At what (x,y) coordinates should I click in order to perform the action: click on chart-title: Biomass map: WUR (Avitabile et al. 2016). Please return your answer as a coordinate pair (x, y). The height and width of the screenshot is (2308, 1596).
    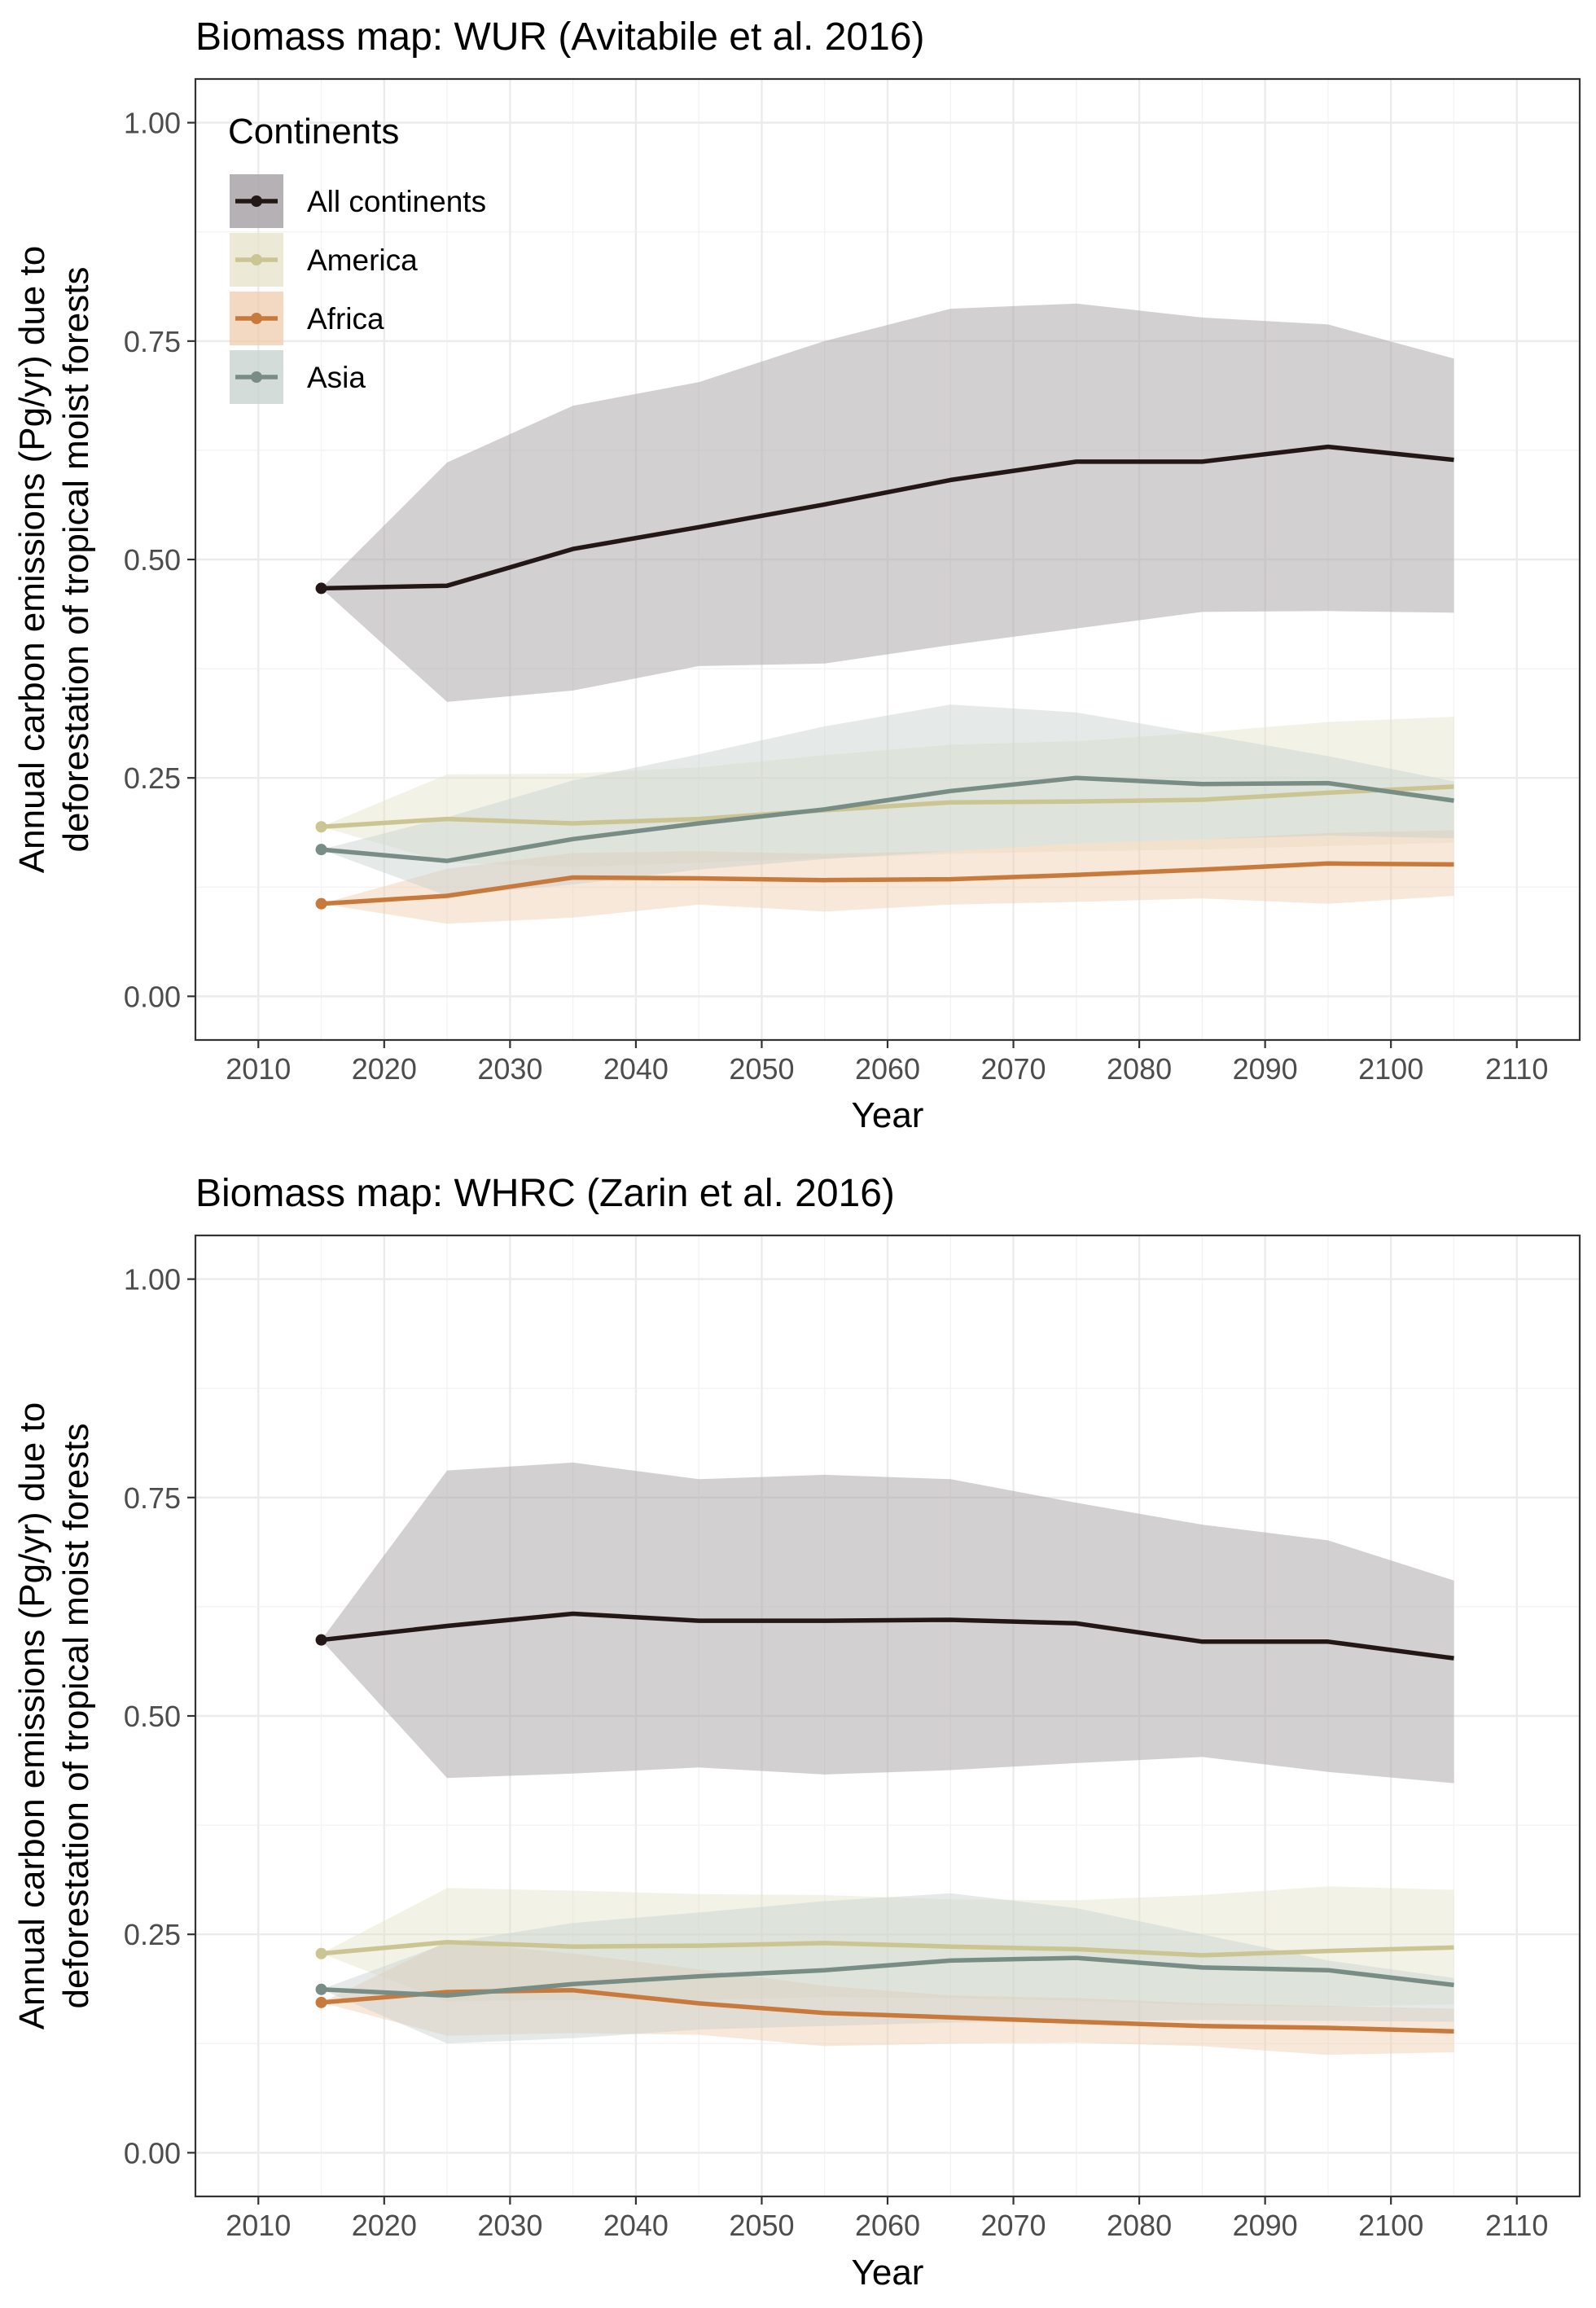
    Looking at the image, I should click on (559, 37).